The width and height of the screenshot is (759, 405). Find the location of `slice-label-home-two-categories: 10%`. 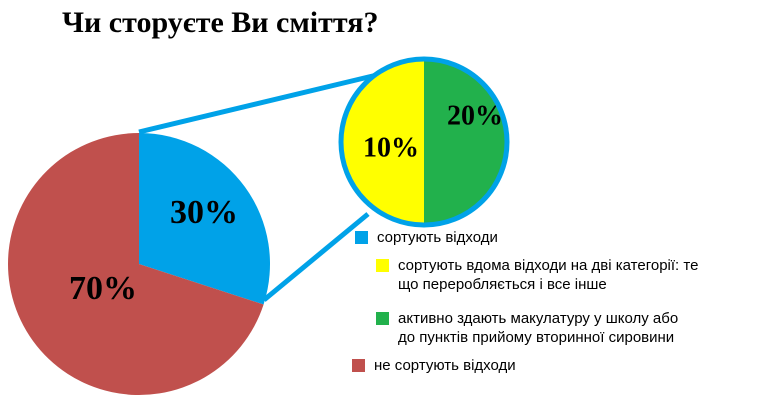

slice-label-home-two-categories: 10% is located at coordinates (391, 147).